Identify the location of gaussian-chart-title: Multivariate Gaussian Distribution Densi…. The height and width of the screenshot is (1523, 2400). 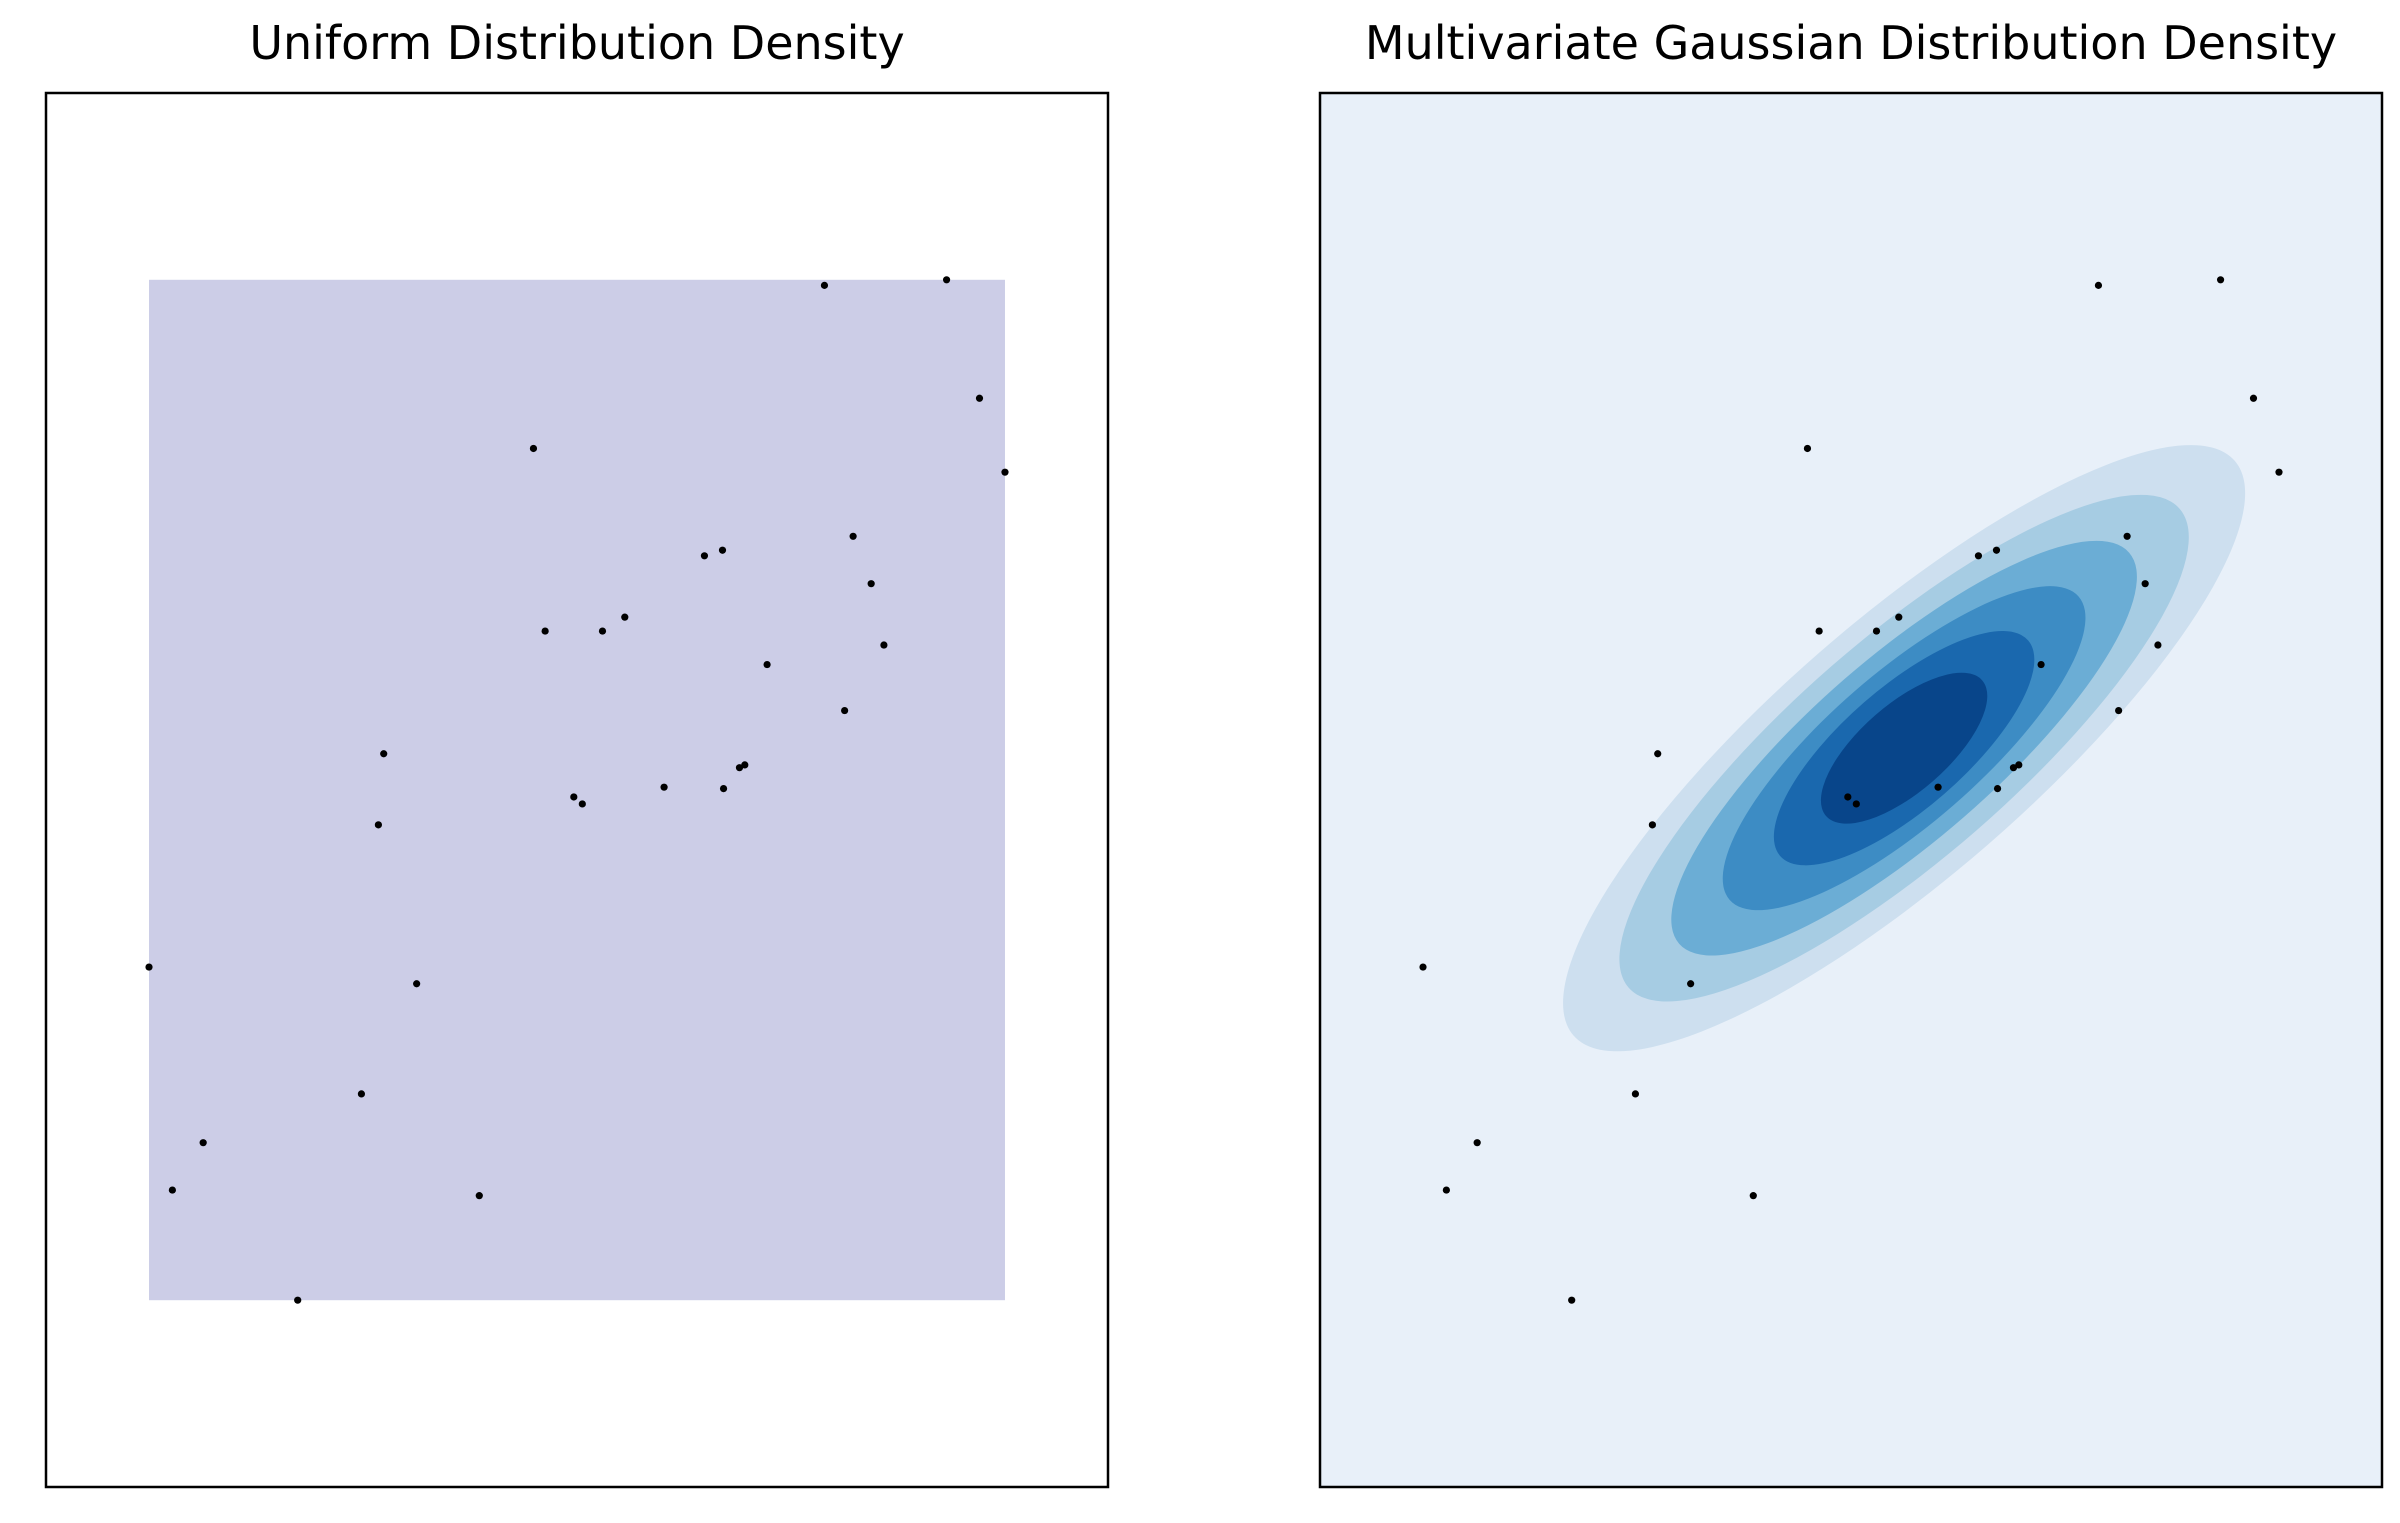
(1851, 43).